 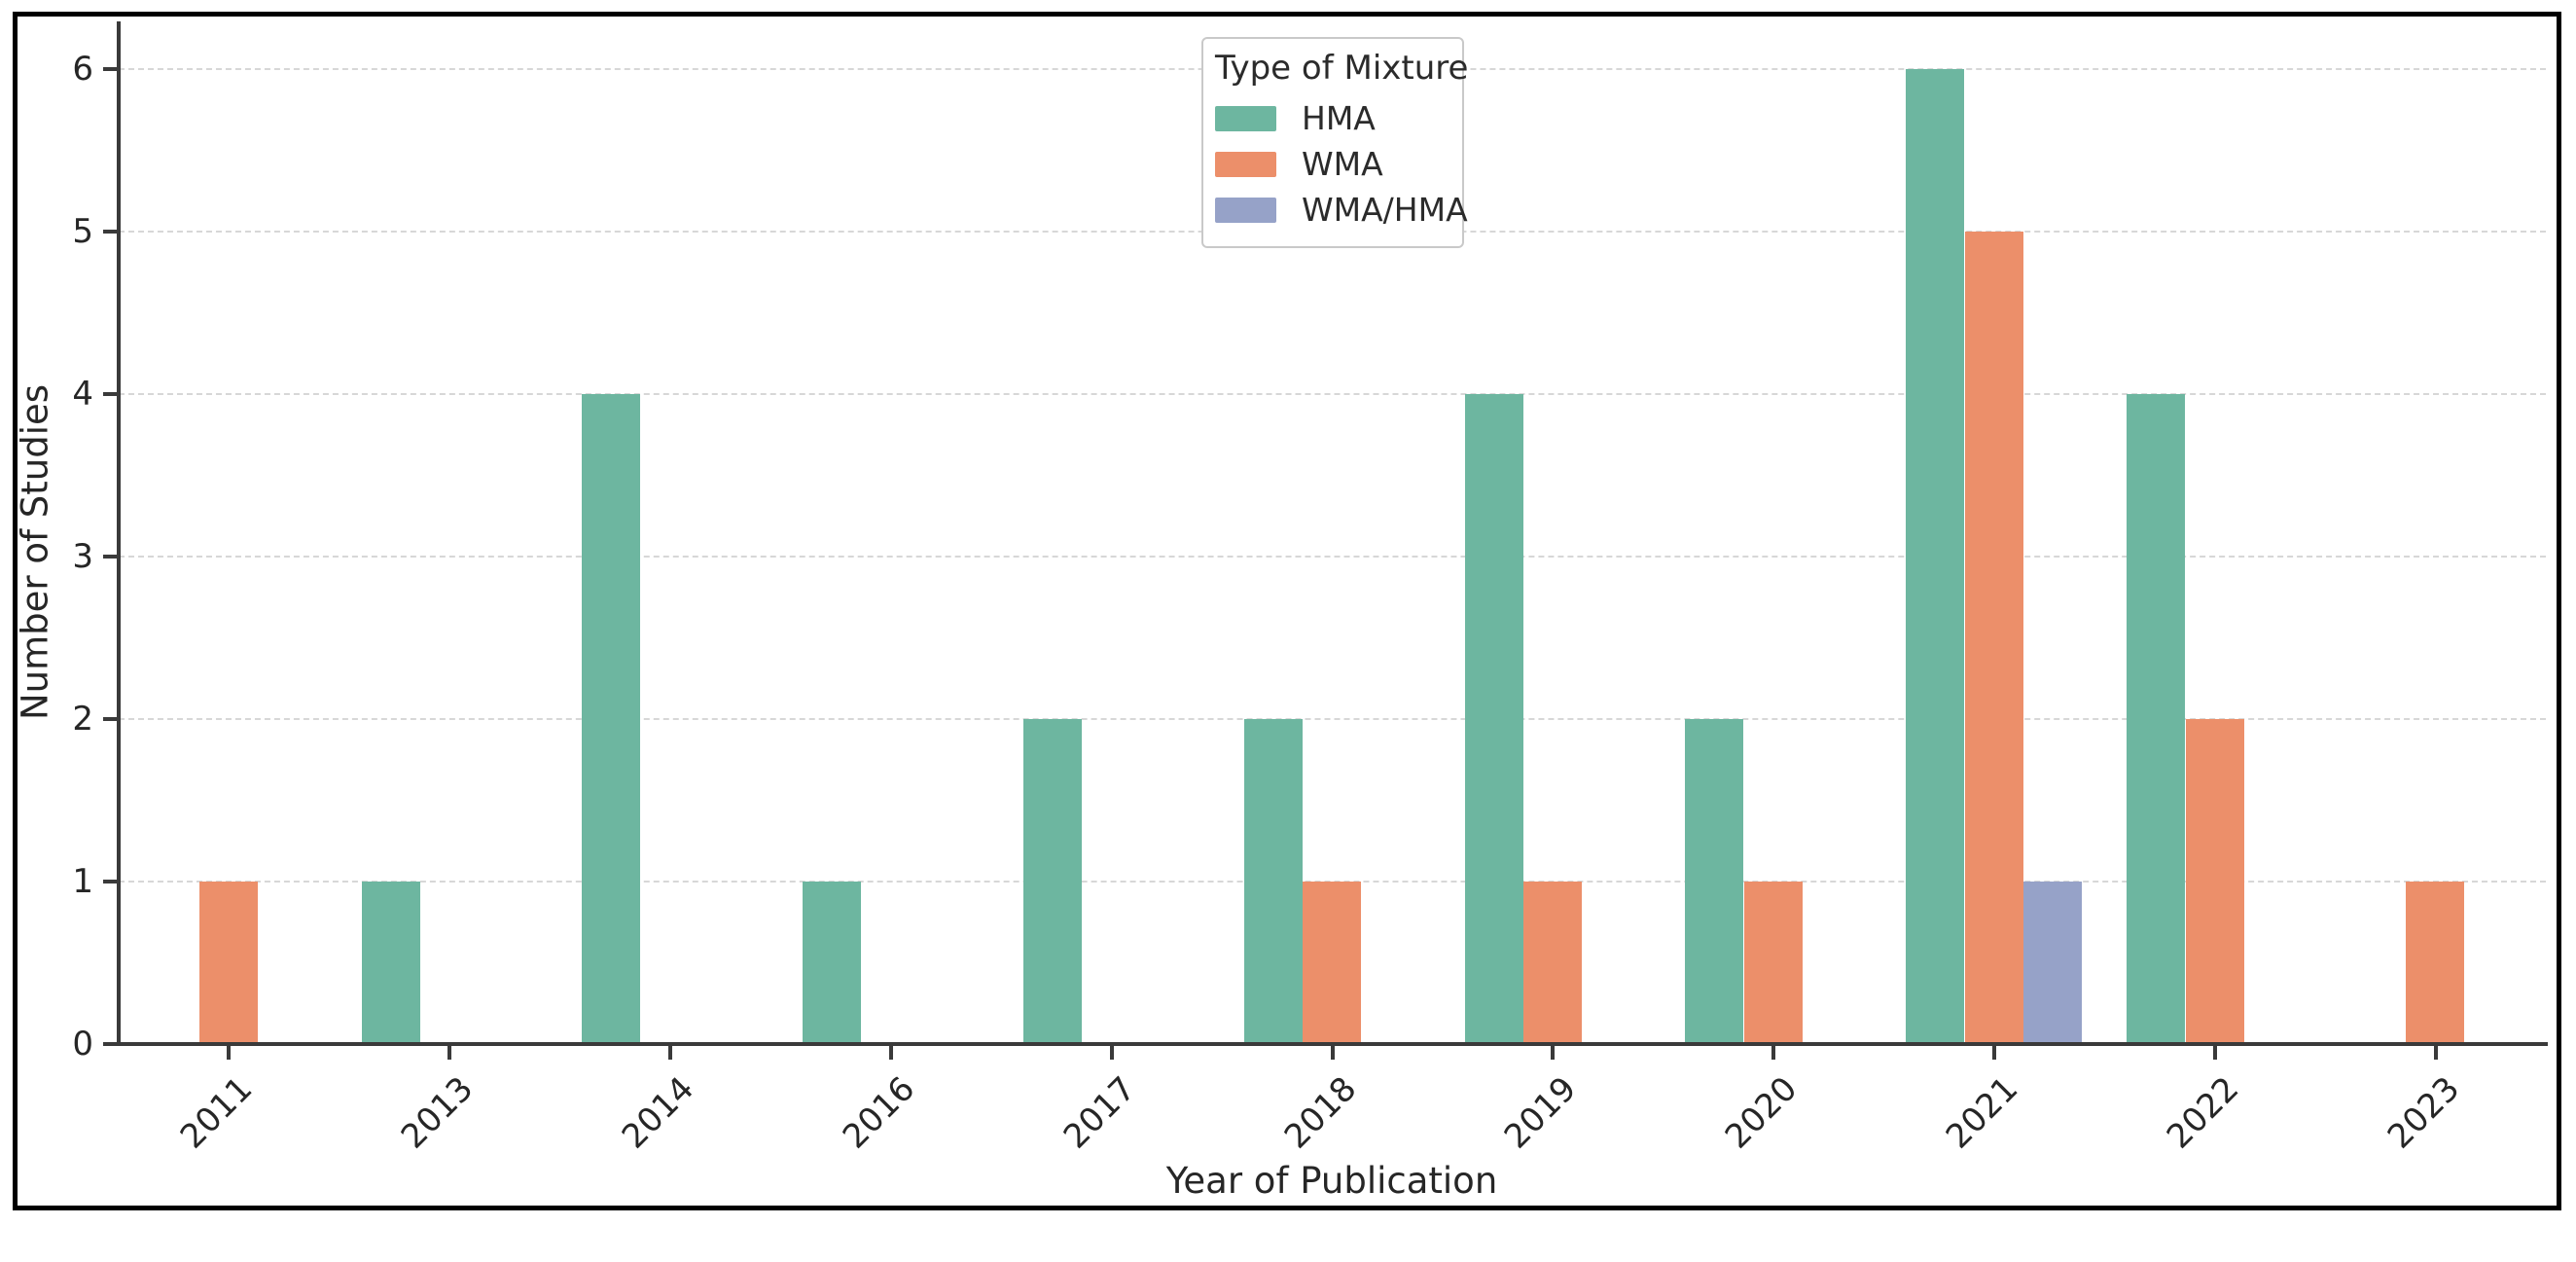 I want to click on legend-swatch-wma-hma, so click(x=1245, y=210).